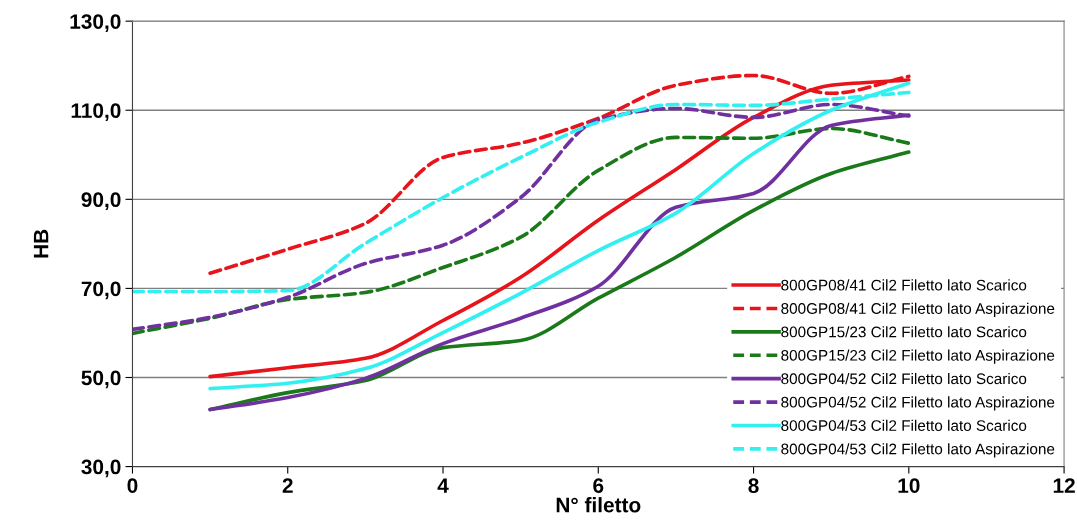 The height and width of the screenshot is (529, 1077). Describe the element at coordinates (904, 425) in the screenshot. I see `legend-label: 800GP04/53 Cil2 Filetto lato Scarico` at that location.